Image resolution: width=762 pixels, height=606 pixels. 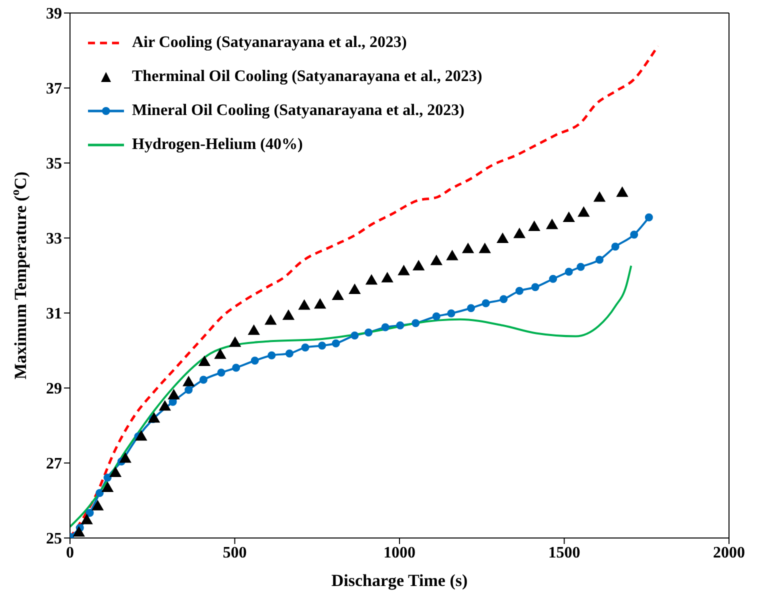 I want to click on y-tick-label: 37, so click(x=54, y=89).